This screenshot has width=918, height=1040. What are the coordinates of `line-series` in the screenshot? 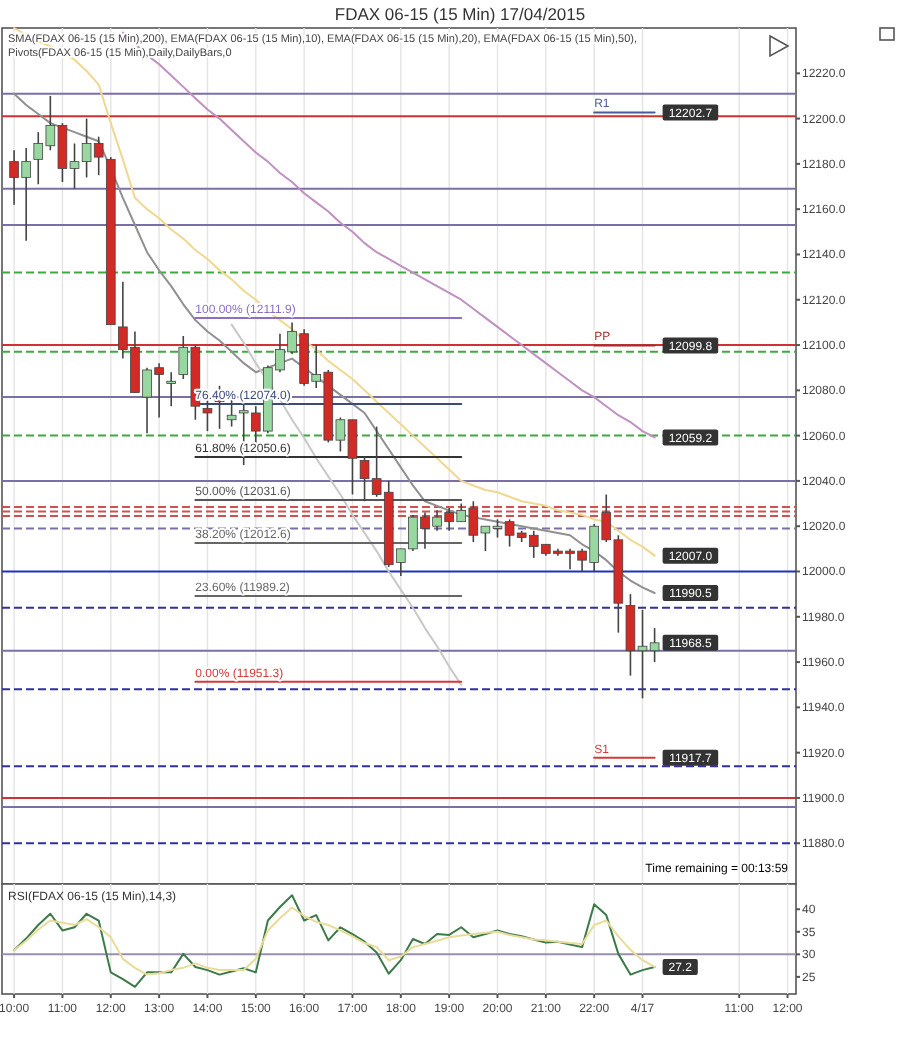 It's located at (334, 941).